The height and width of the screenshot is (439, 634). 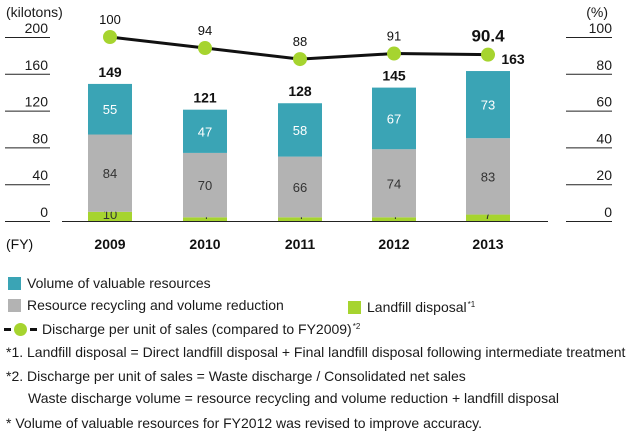 I want to click on y-right-tick-label: 80, so click(x=604, y=65).